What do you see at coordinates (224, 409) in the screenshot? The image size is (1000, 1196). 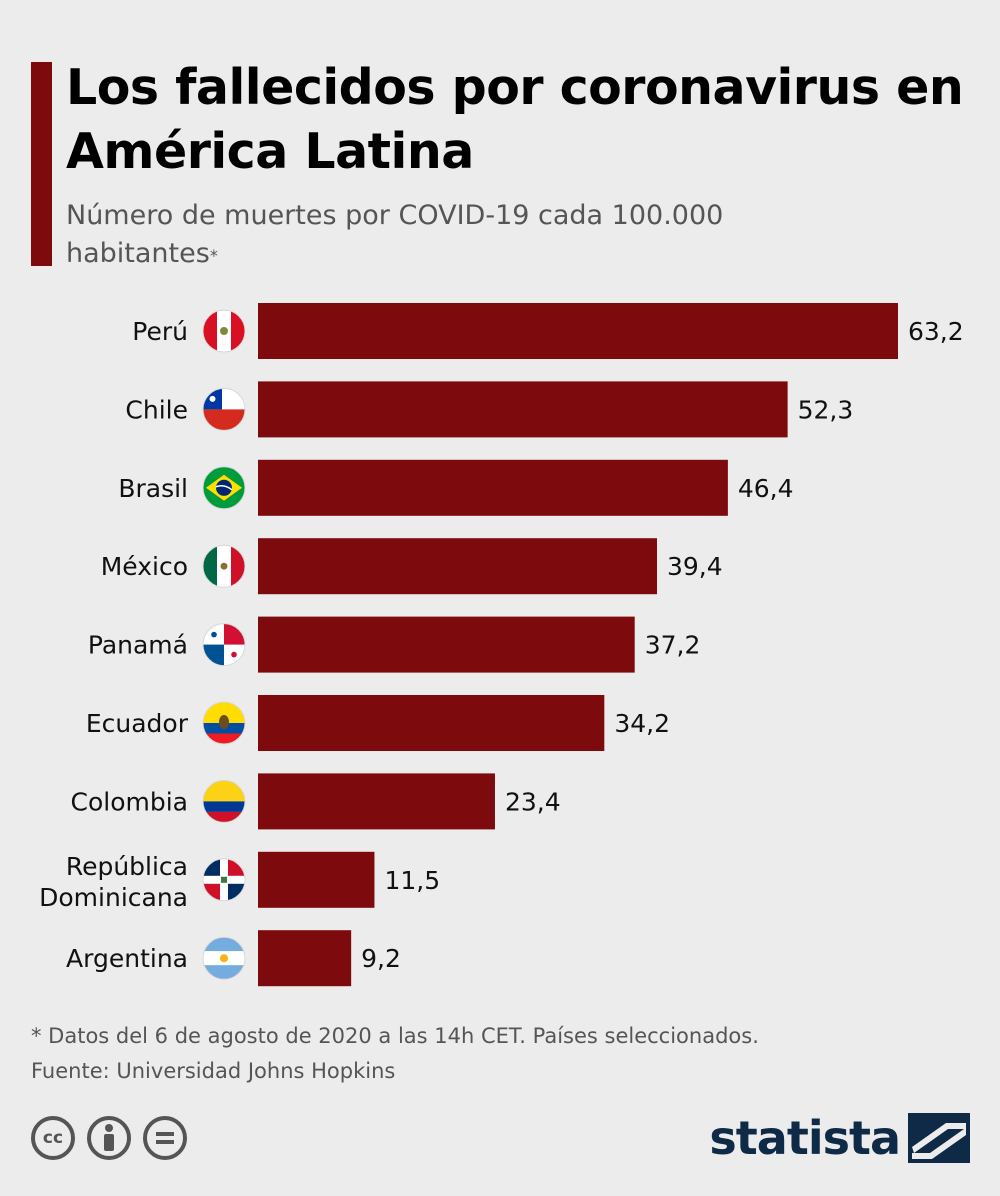 I see `chile-flag-icon` at bounding box center [224, 409].